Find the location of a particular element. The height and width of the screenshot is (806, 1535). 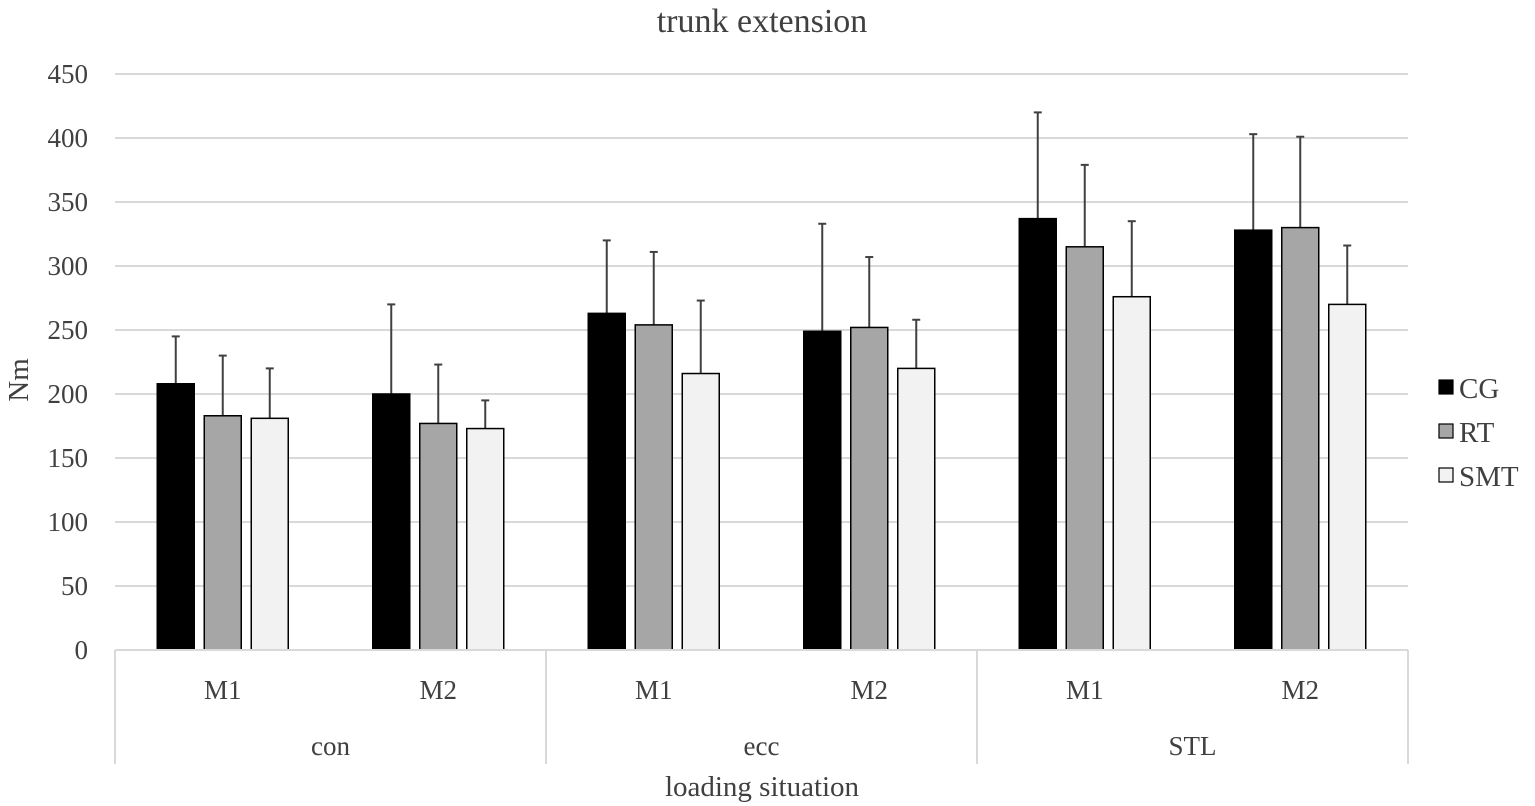

x-axis: M1 M2 M1 M2 M1 M2 con ecc STL is located at coordinates (761, 706).